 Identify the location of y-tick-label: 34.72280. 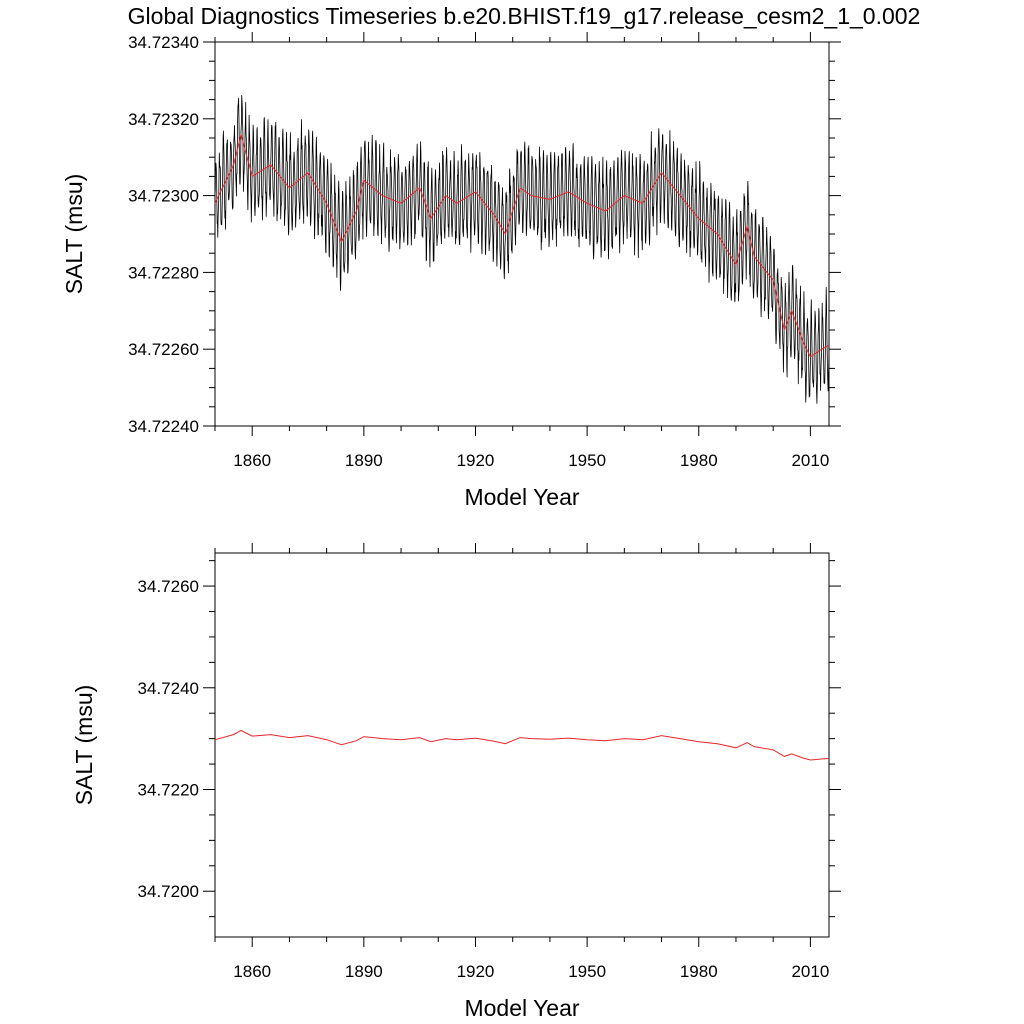
(163, 272).